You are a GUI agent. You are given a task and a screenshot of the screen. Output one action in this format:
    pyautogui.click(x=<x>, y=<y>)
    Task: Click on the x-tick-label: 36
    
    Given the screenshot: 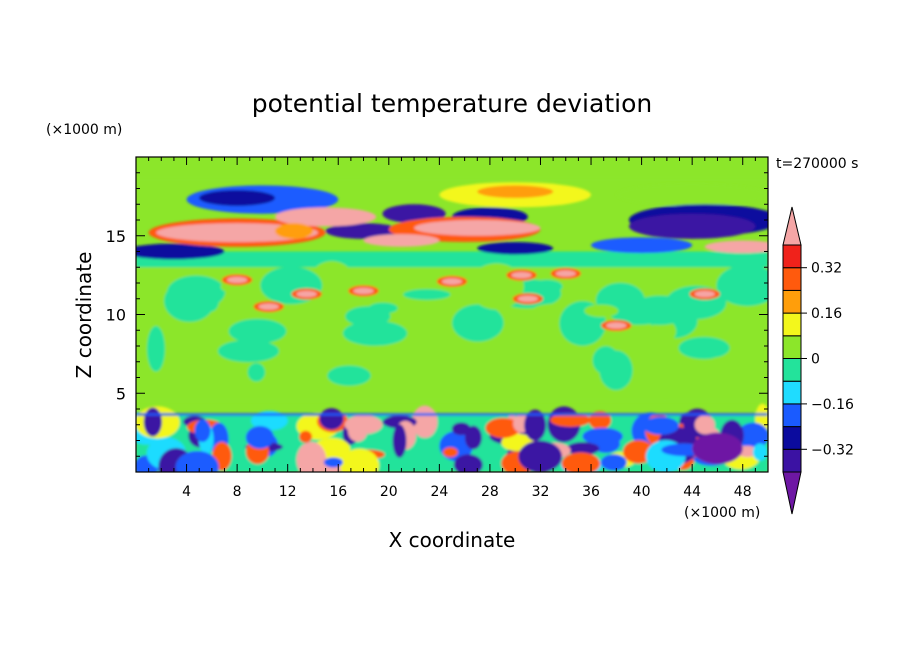 What is the action you would take?
    pyautogui.click(x=591, y=492)
    